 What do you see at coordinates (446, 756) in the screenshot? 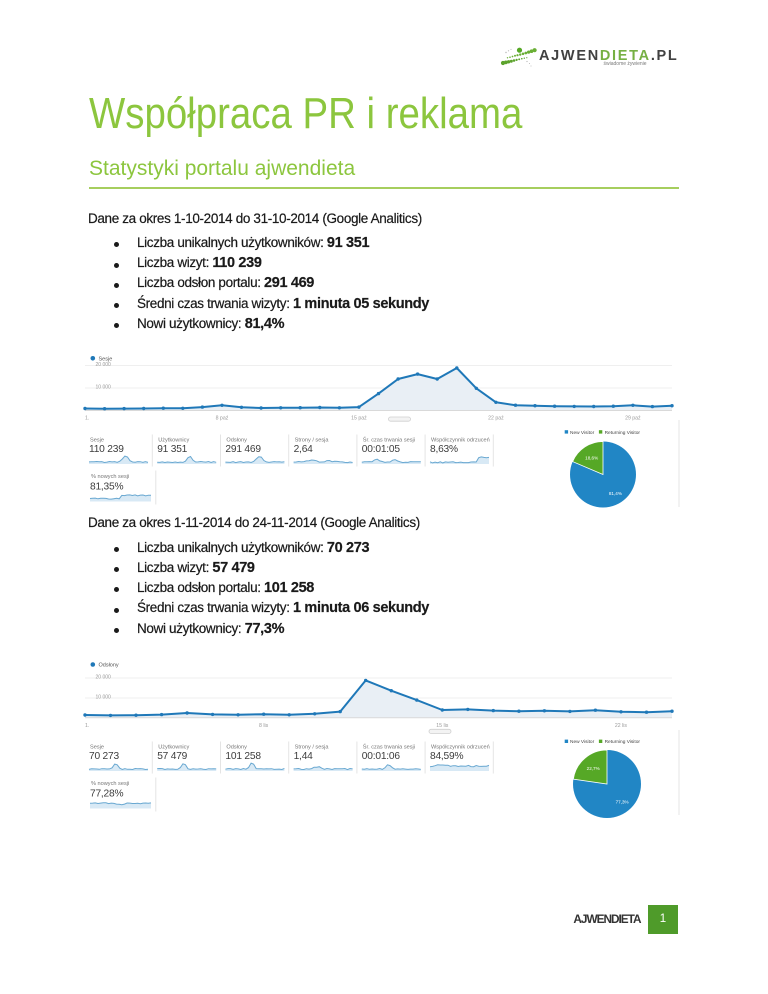
I see `svg-text: 84,59%` at bounding box center [446, 756].